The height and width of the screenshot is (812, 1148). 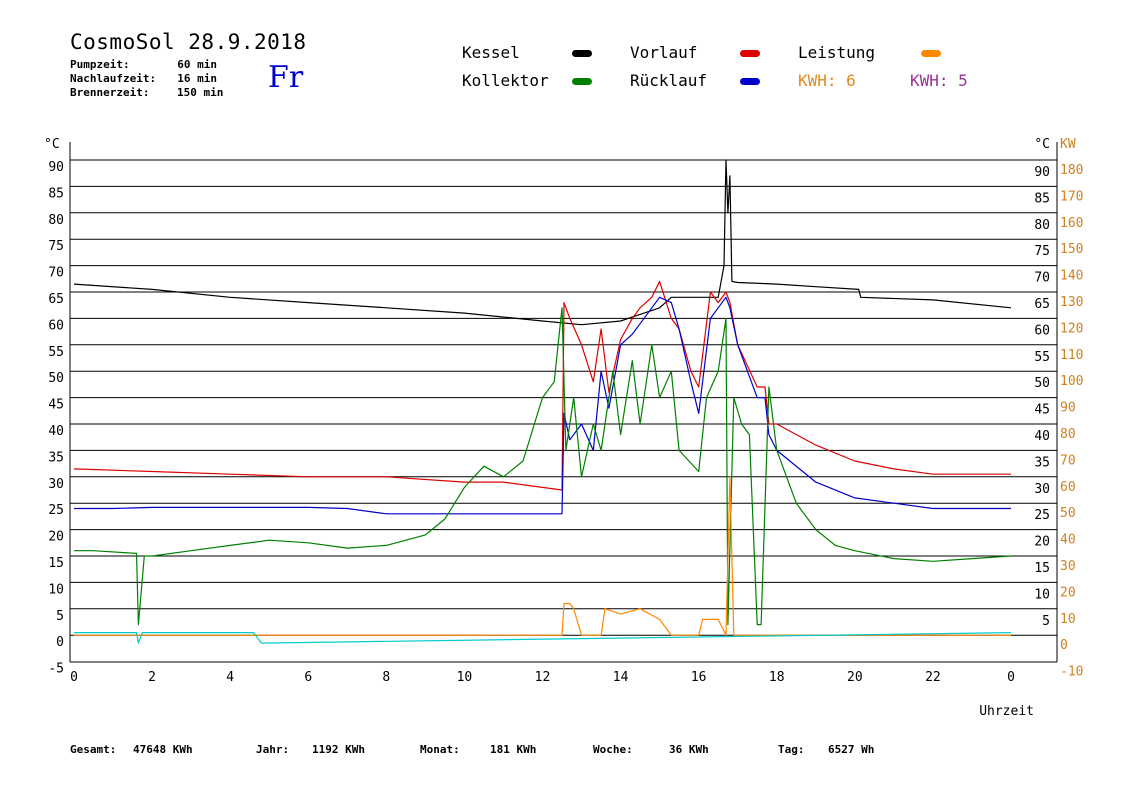 What do you see at coordinates (152, 677) in the screenshot?
I see `x-tick-label: 2` at bounding box center [152, 677].